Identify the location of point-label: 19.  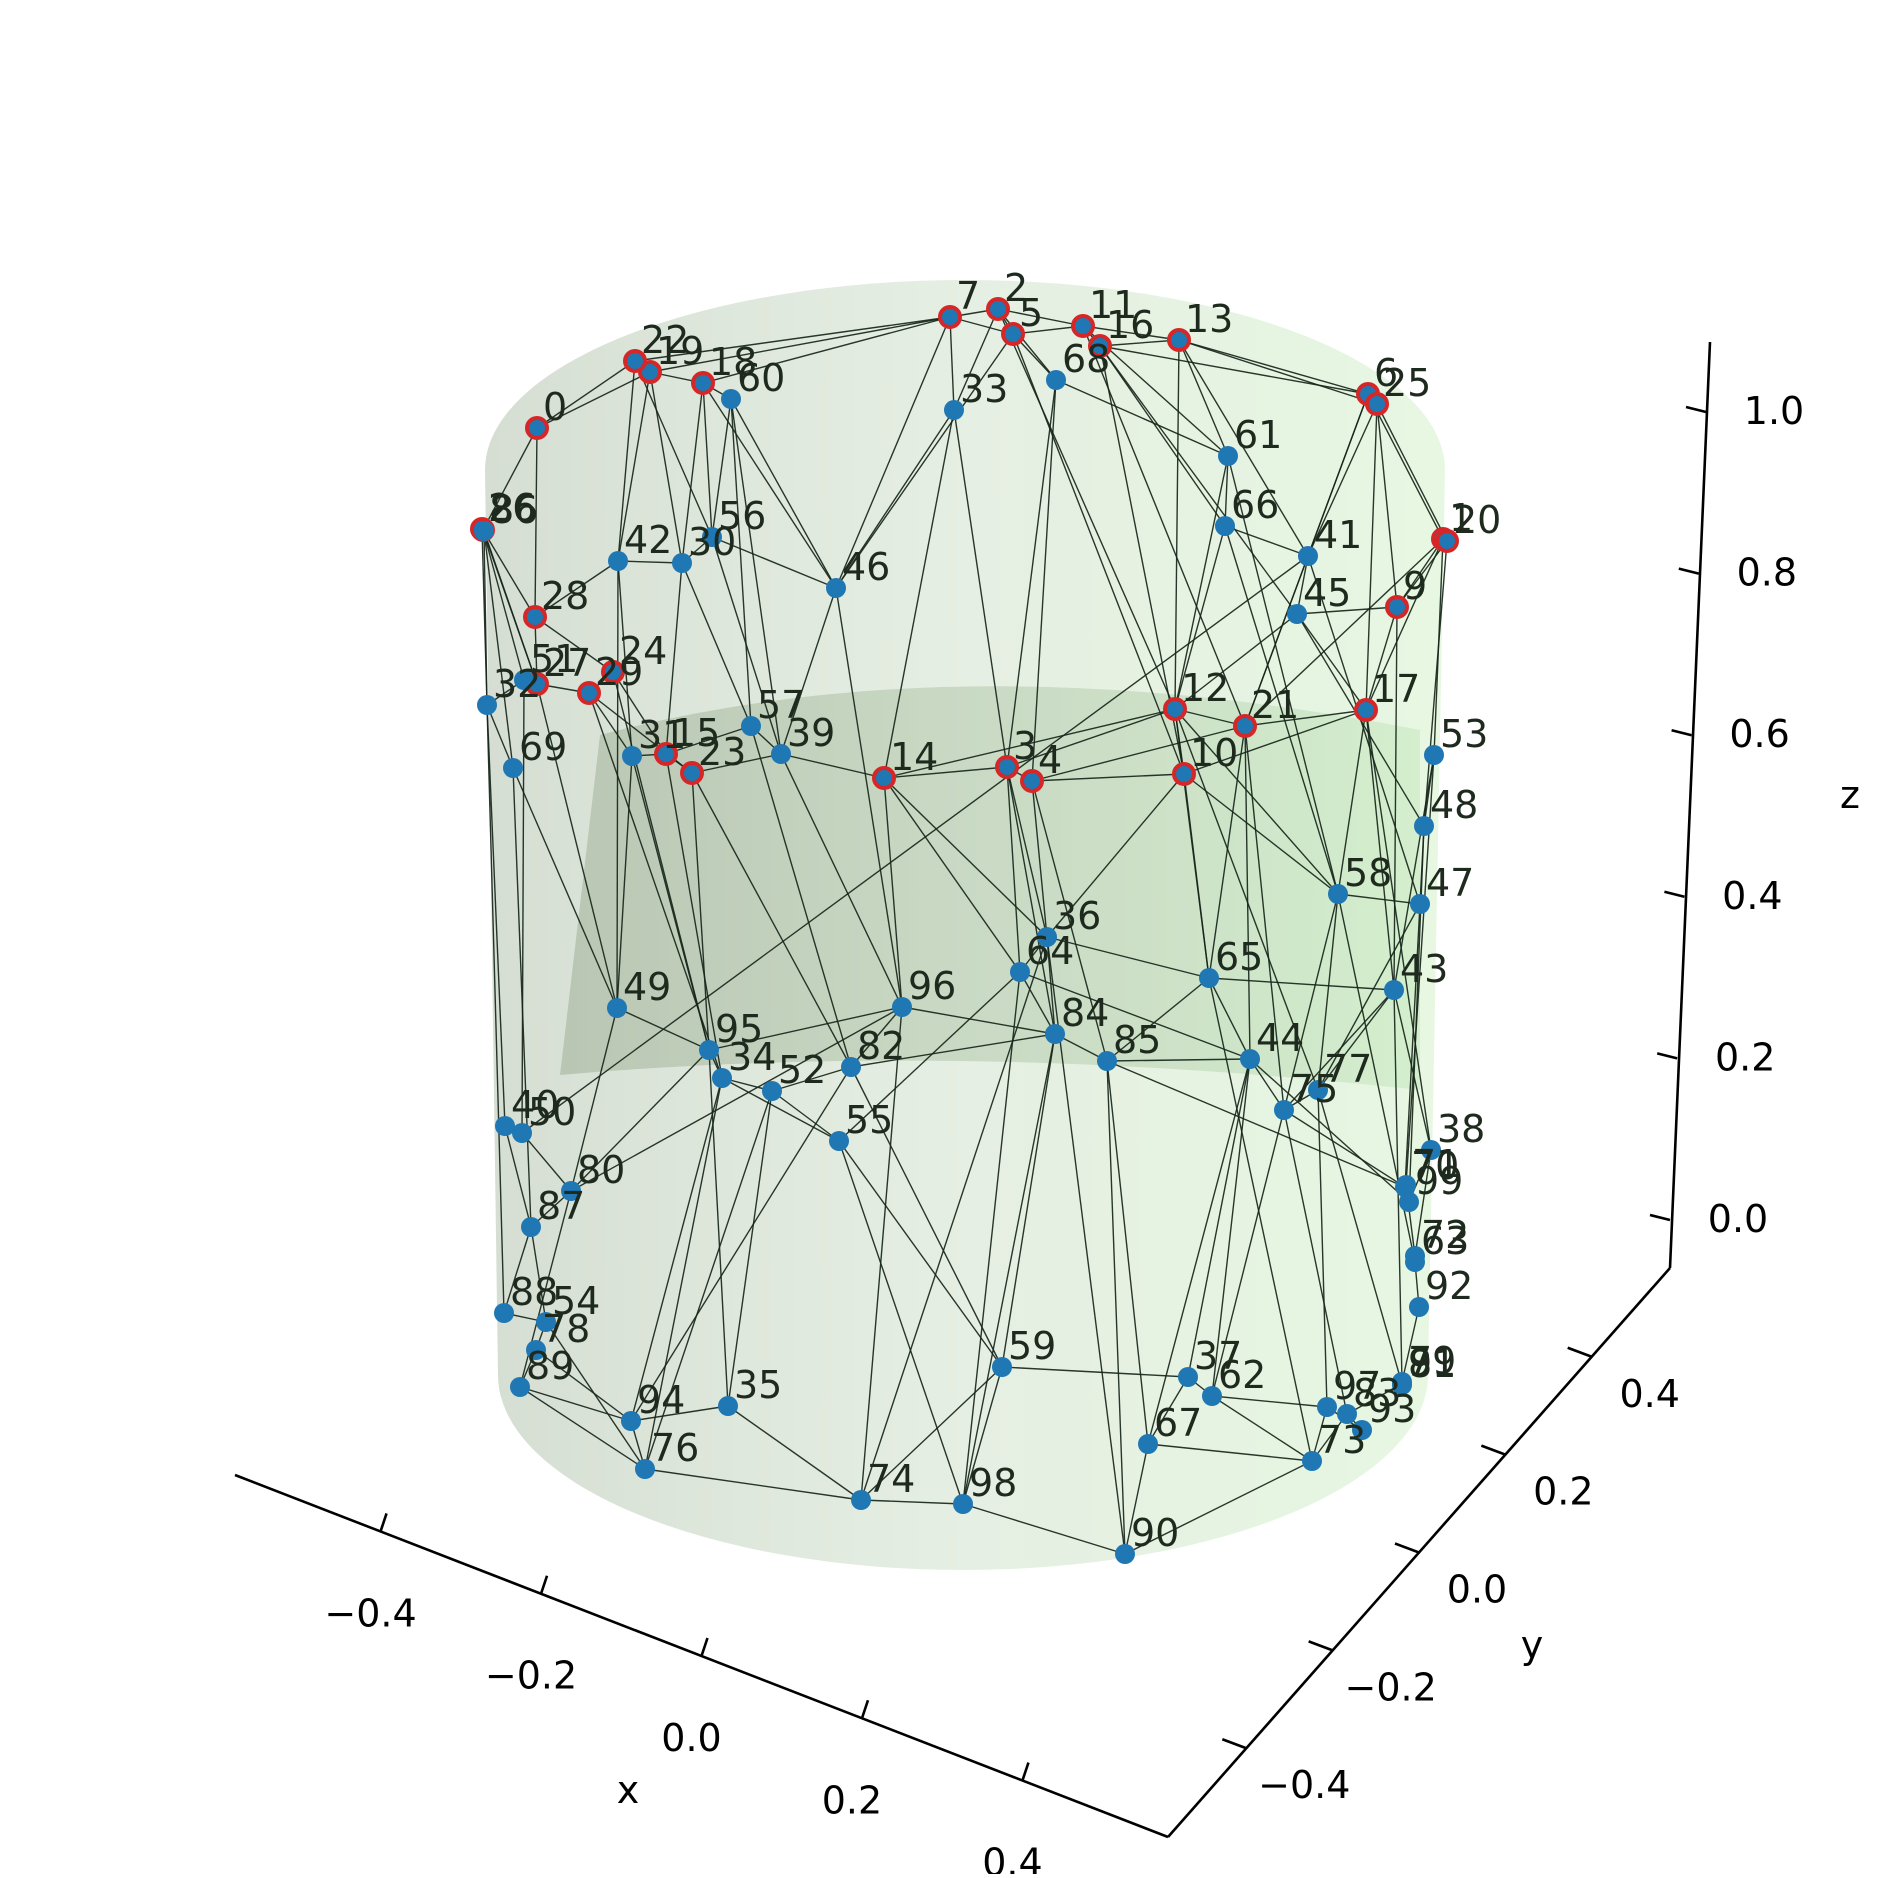
(680, 351).